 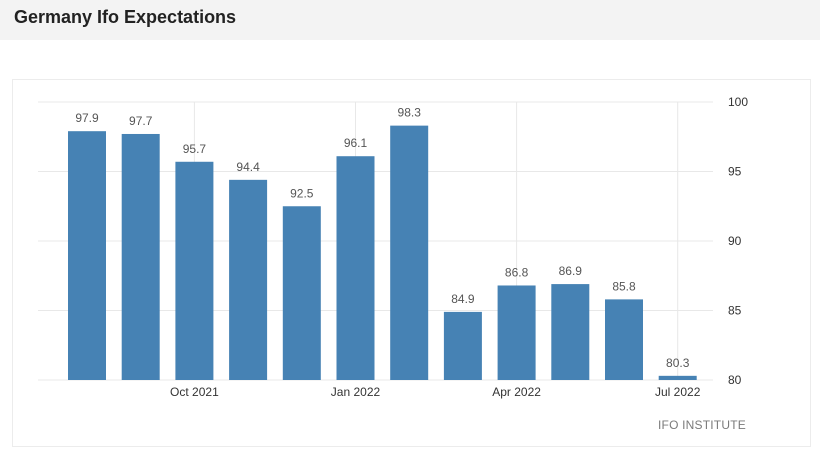 What do you see at coordinates (125, 17) in the screenshot?
I see `page-title: Germany Ifo Expectations` at bounding box center [125, 17].